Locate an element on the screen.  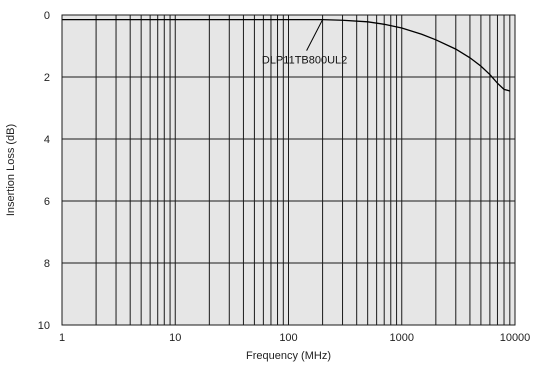
x-tick-label: 1 is located at coordinates (62, 338).